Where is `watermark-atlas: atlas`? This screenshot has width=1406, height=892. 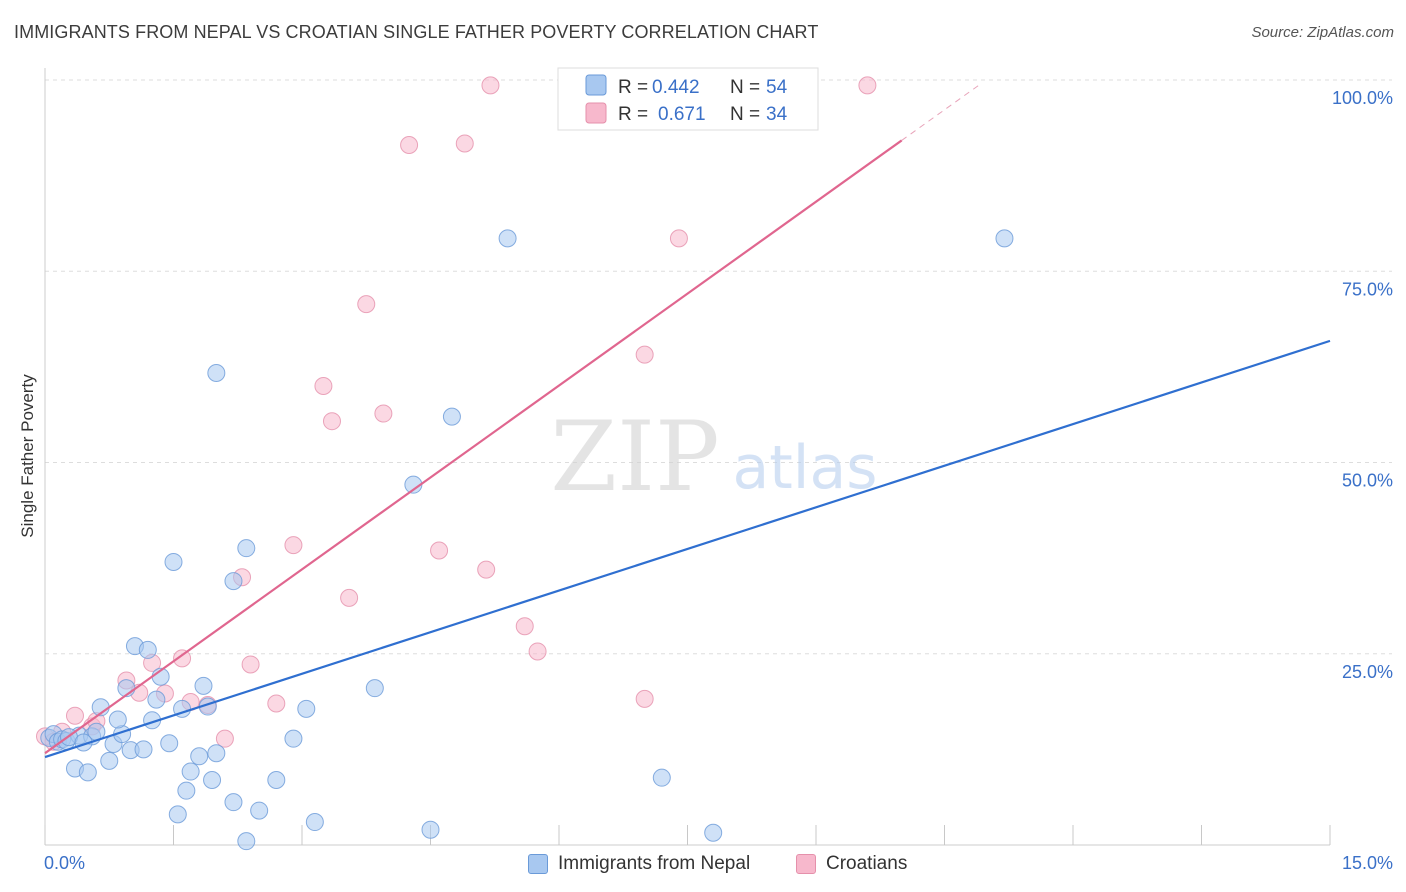
watermark-atlas: atlas is located at coordinates (805, 468).